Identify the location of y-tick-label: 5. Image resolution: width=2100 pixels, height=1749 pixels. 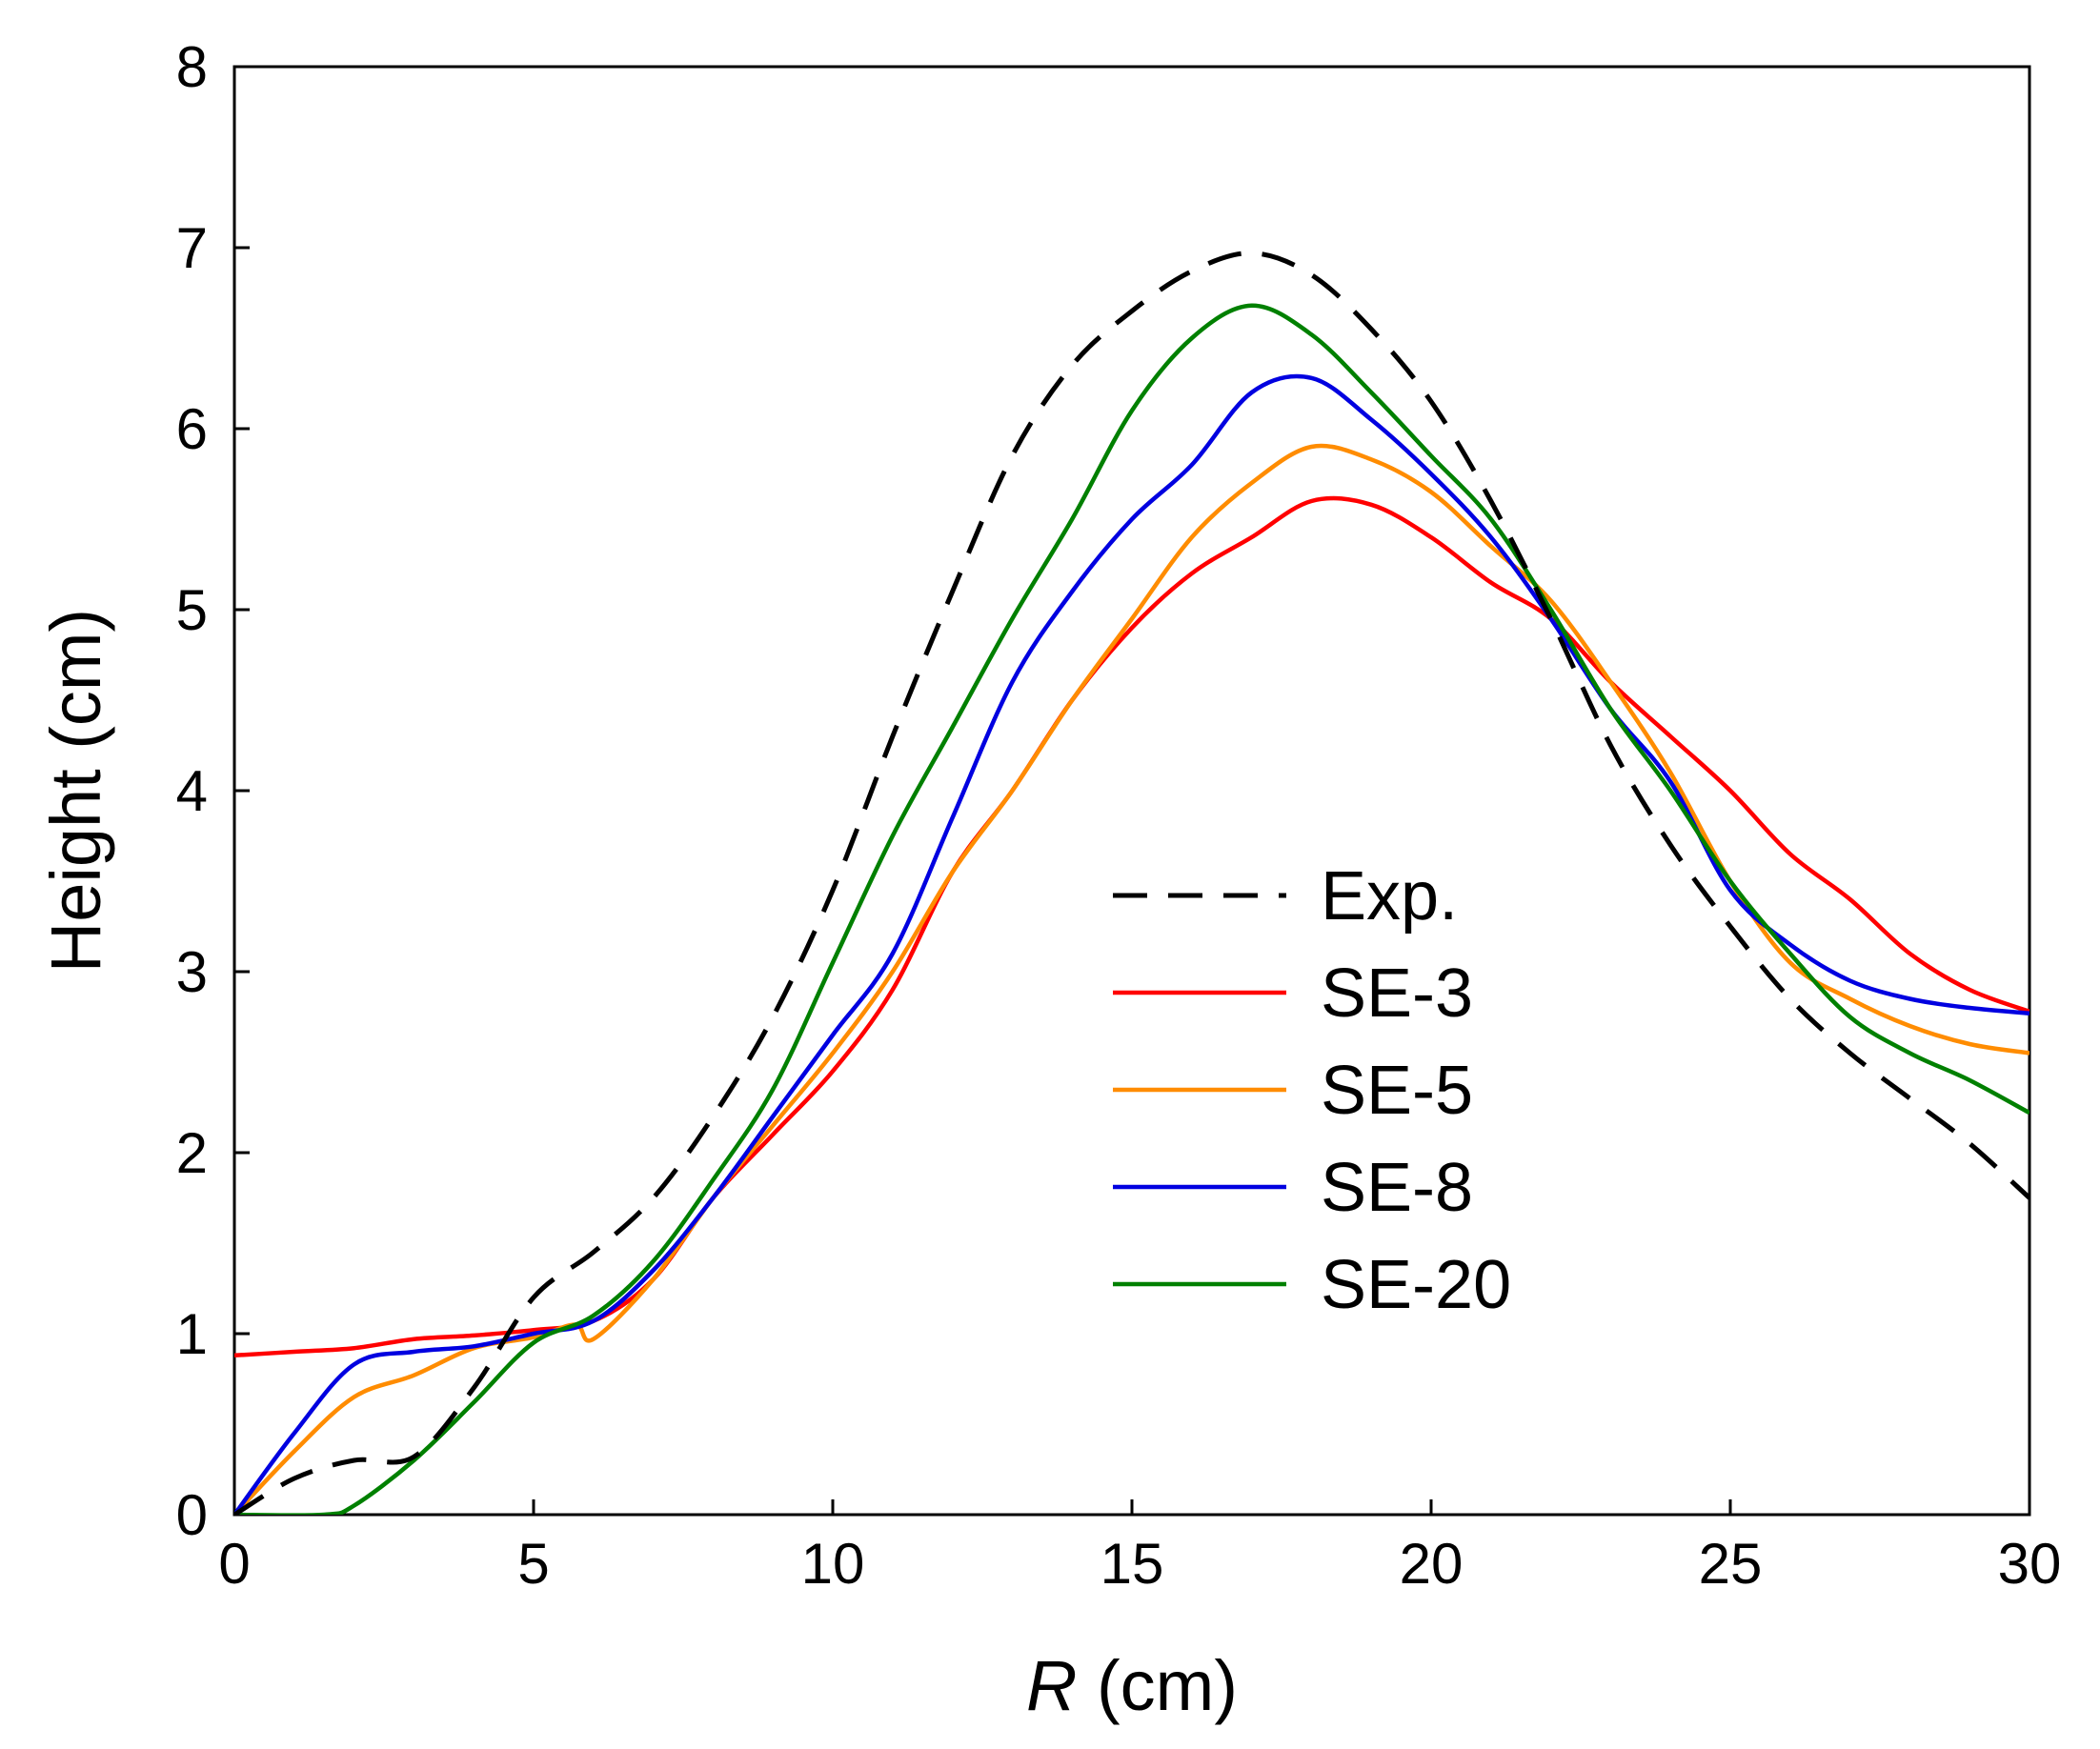
(192, 610).